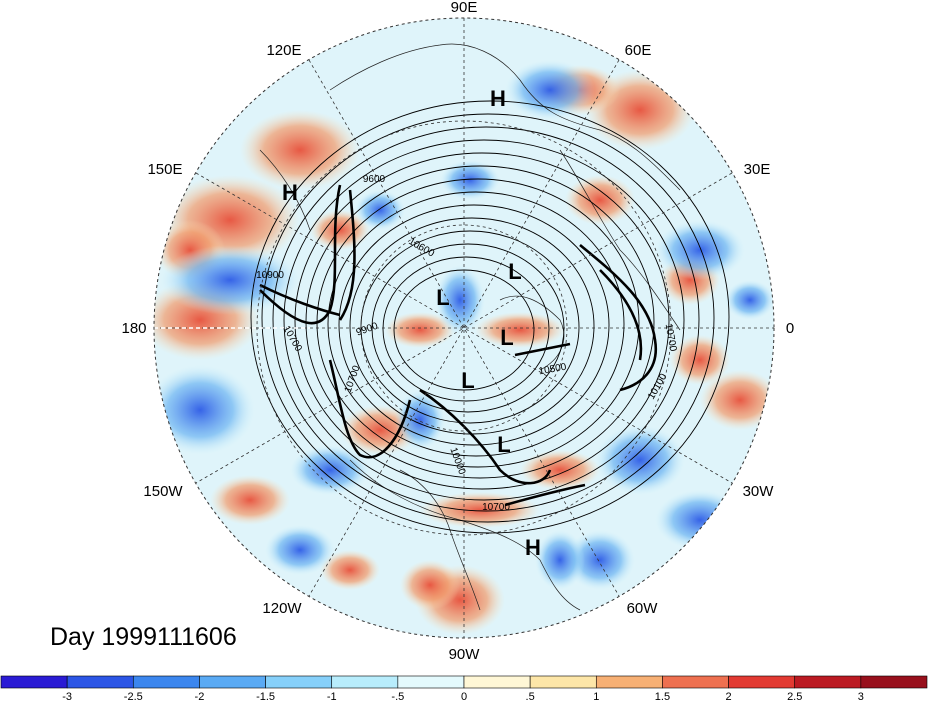 This screenshot has width=928, height=702. What do you see at coordinates (757, 169) in the screenshot?
I see `lon-30e: 30E` at bounding box center [757, 169].